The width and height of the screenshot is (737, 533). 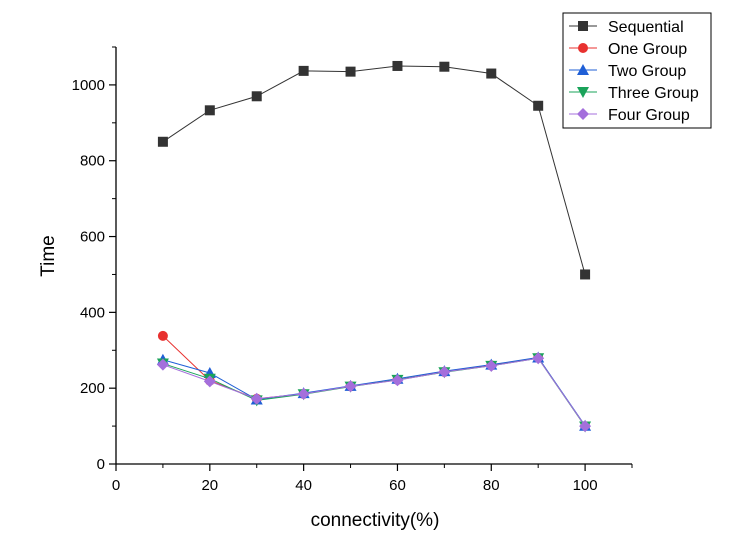 I want to click on x-tick-label: 20, so click(x=209, y=485).